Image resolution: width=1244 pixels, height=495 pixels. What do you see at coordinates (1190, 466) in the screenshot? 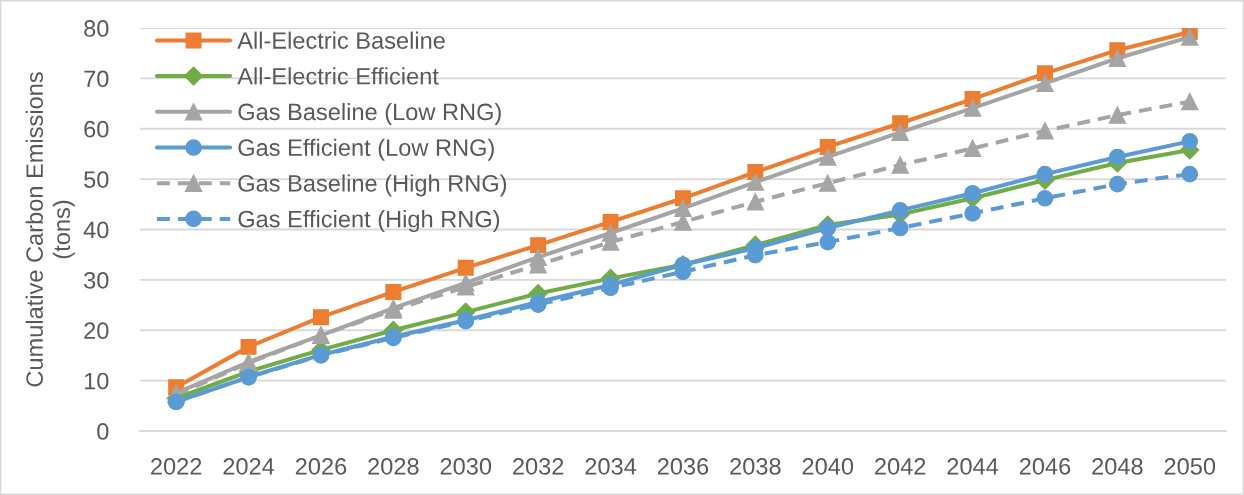
I see `x-tick-label: 2050` at bounding box center [1190, 466].